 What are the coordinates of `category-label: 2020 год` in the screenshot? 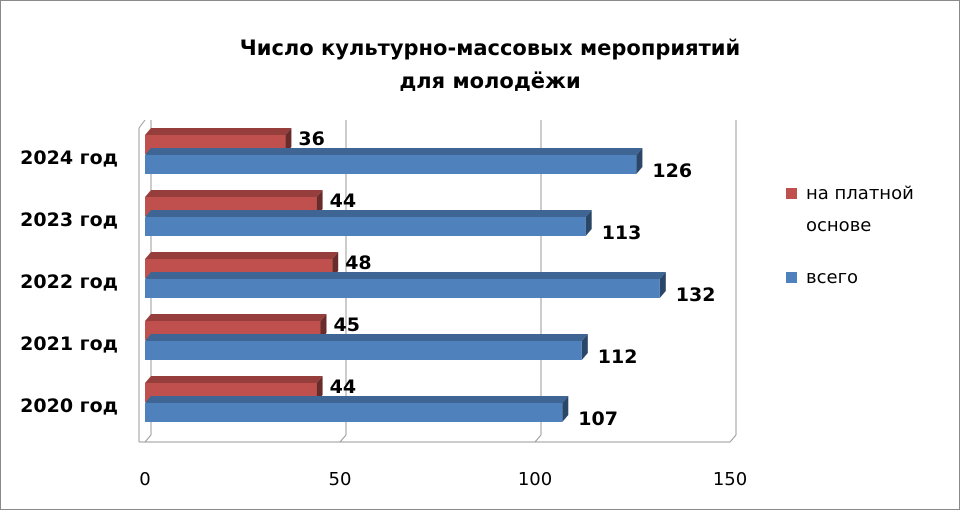 It's located at (69, 406).